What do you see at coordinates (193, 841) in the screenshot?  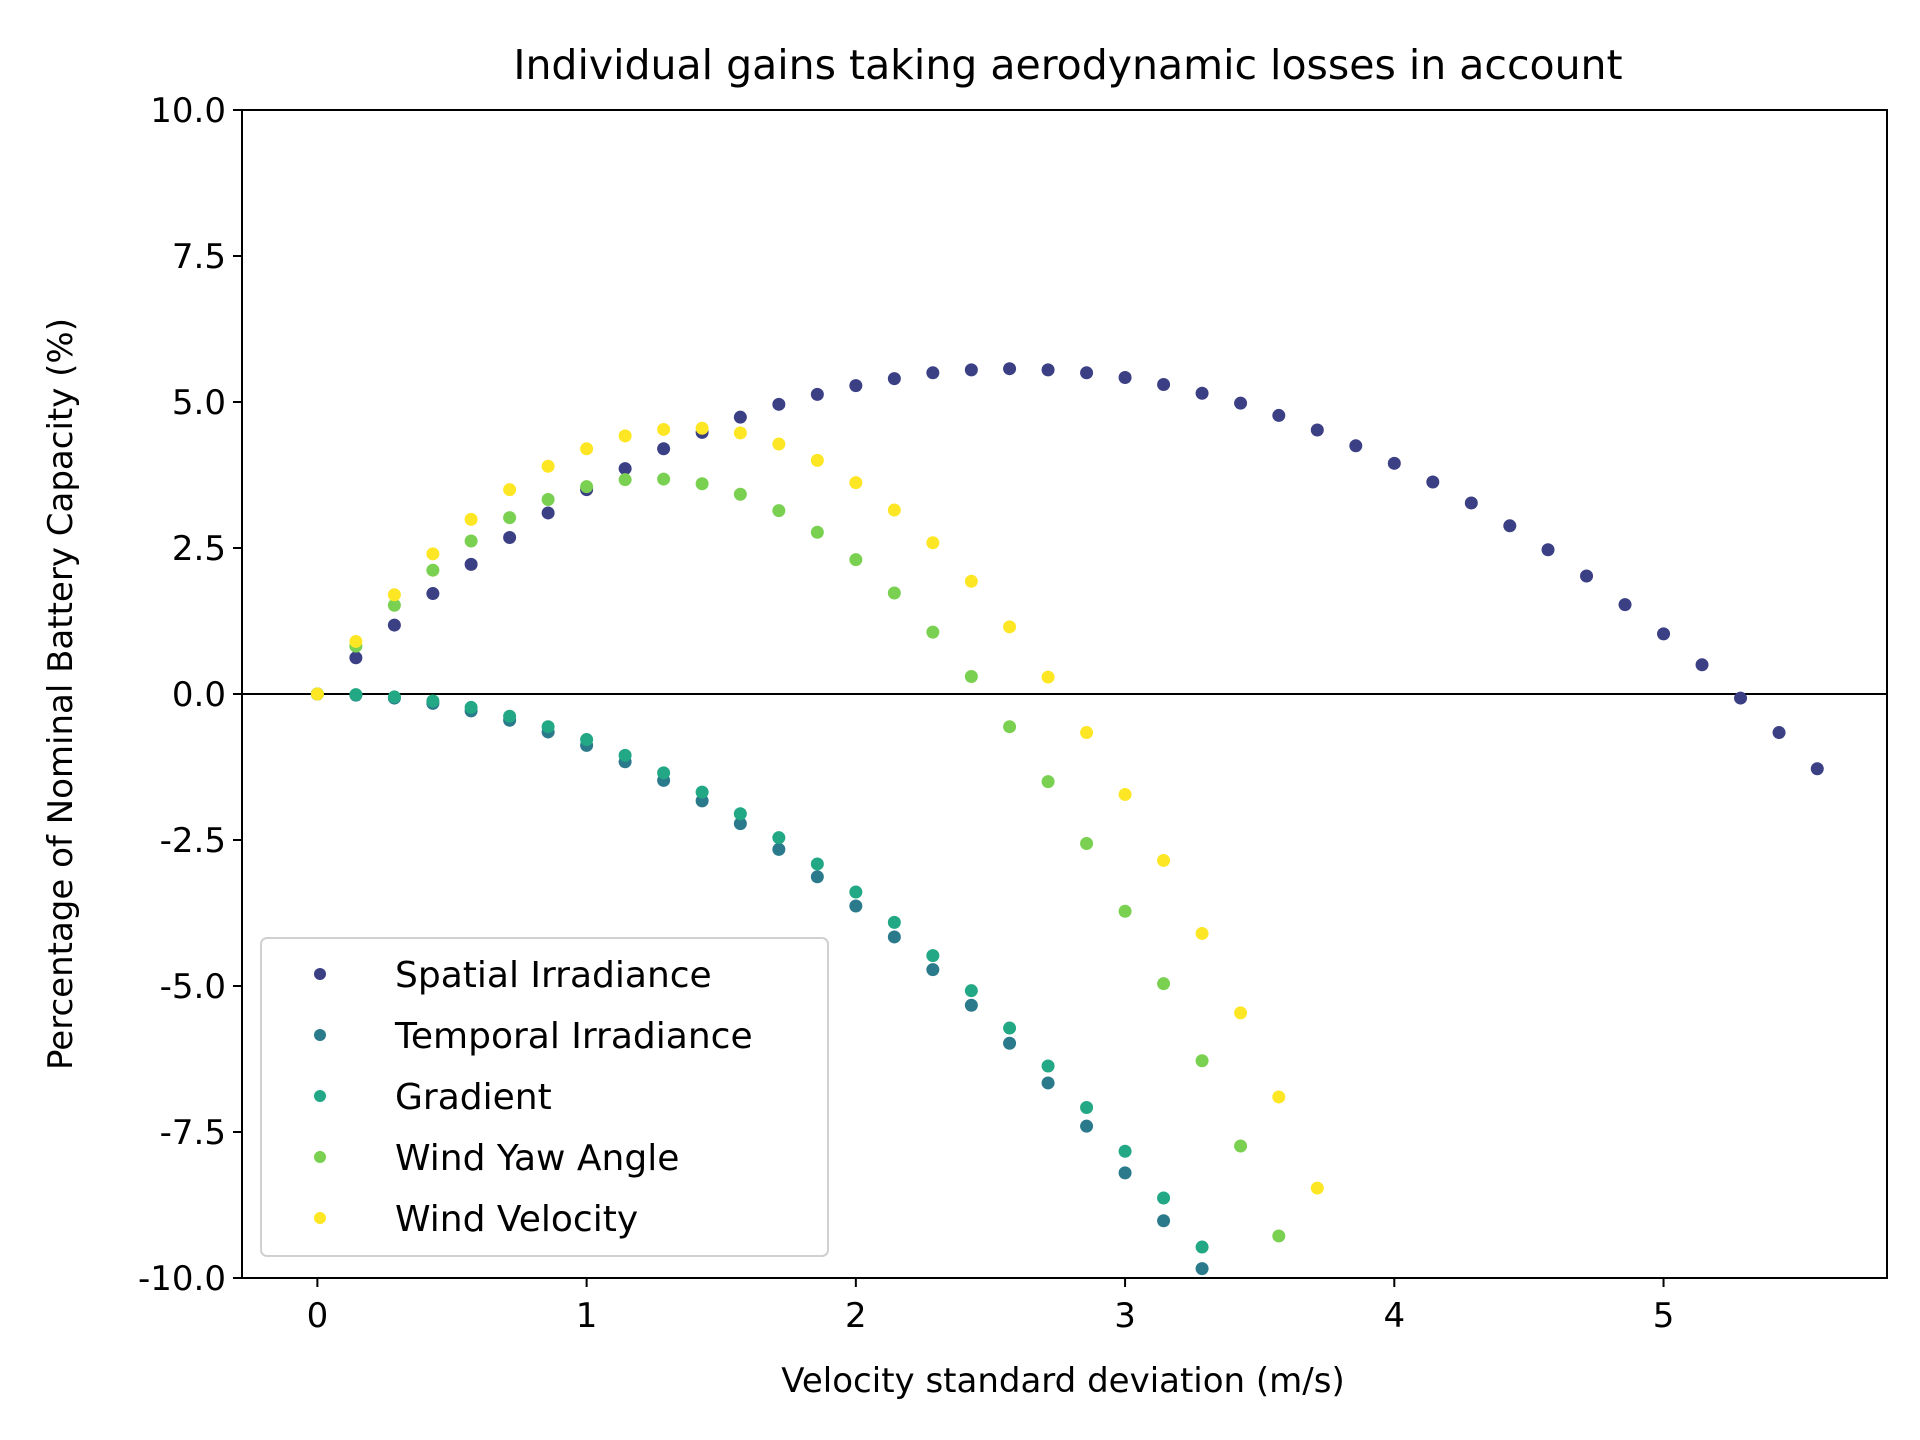 I see `y-tick-label: -2.5` at bounding box center [193, 841].